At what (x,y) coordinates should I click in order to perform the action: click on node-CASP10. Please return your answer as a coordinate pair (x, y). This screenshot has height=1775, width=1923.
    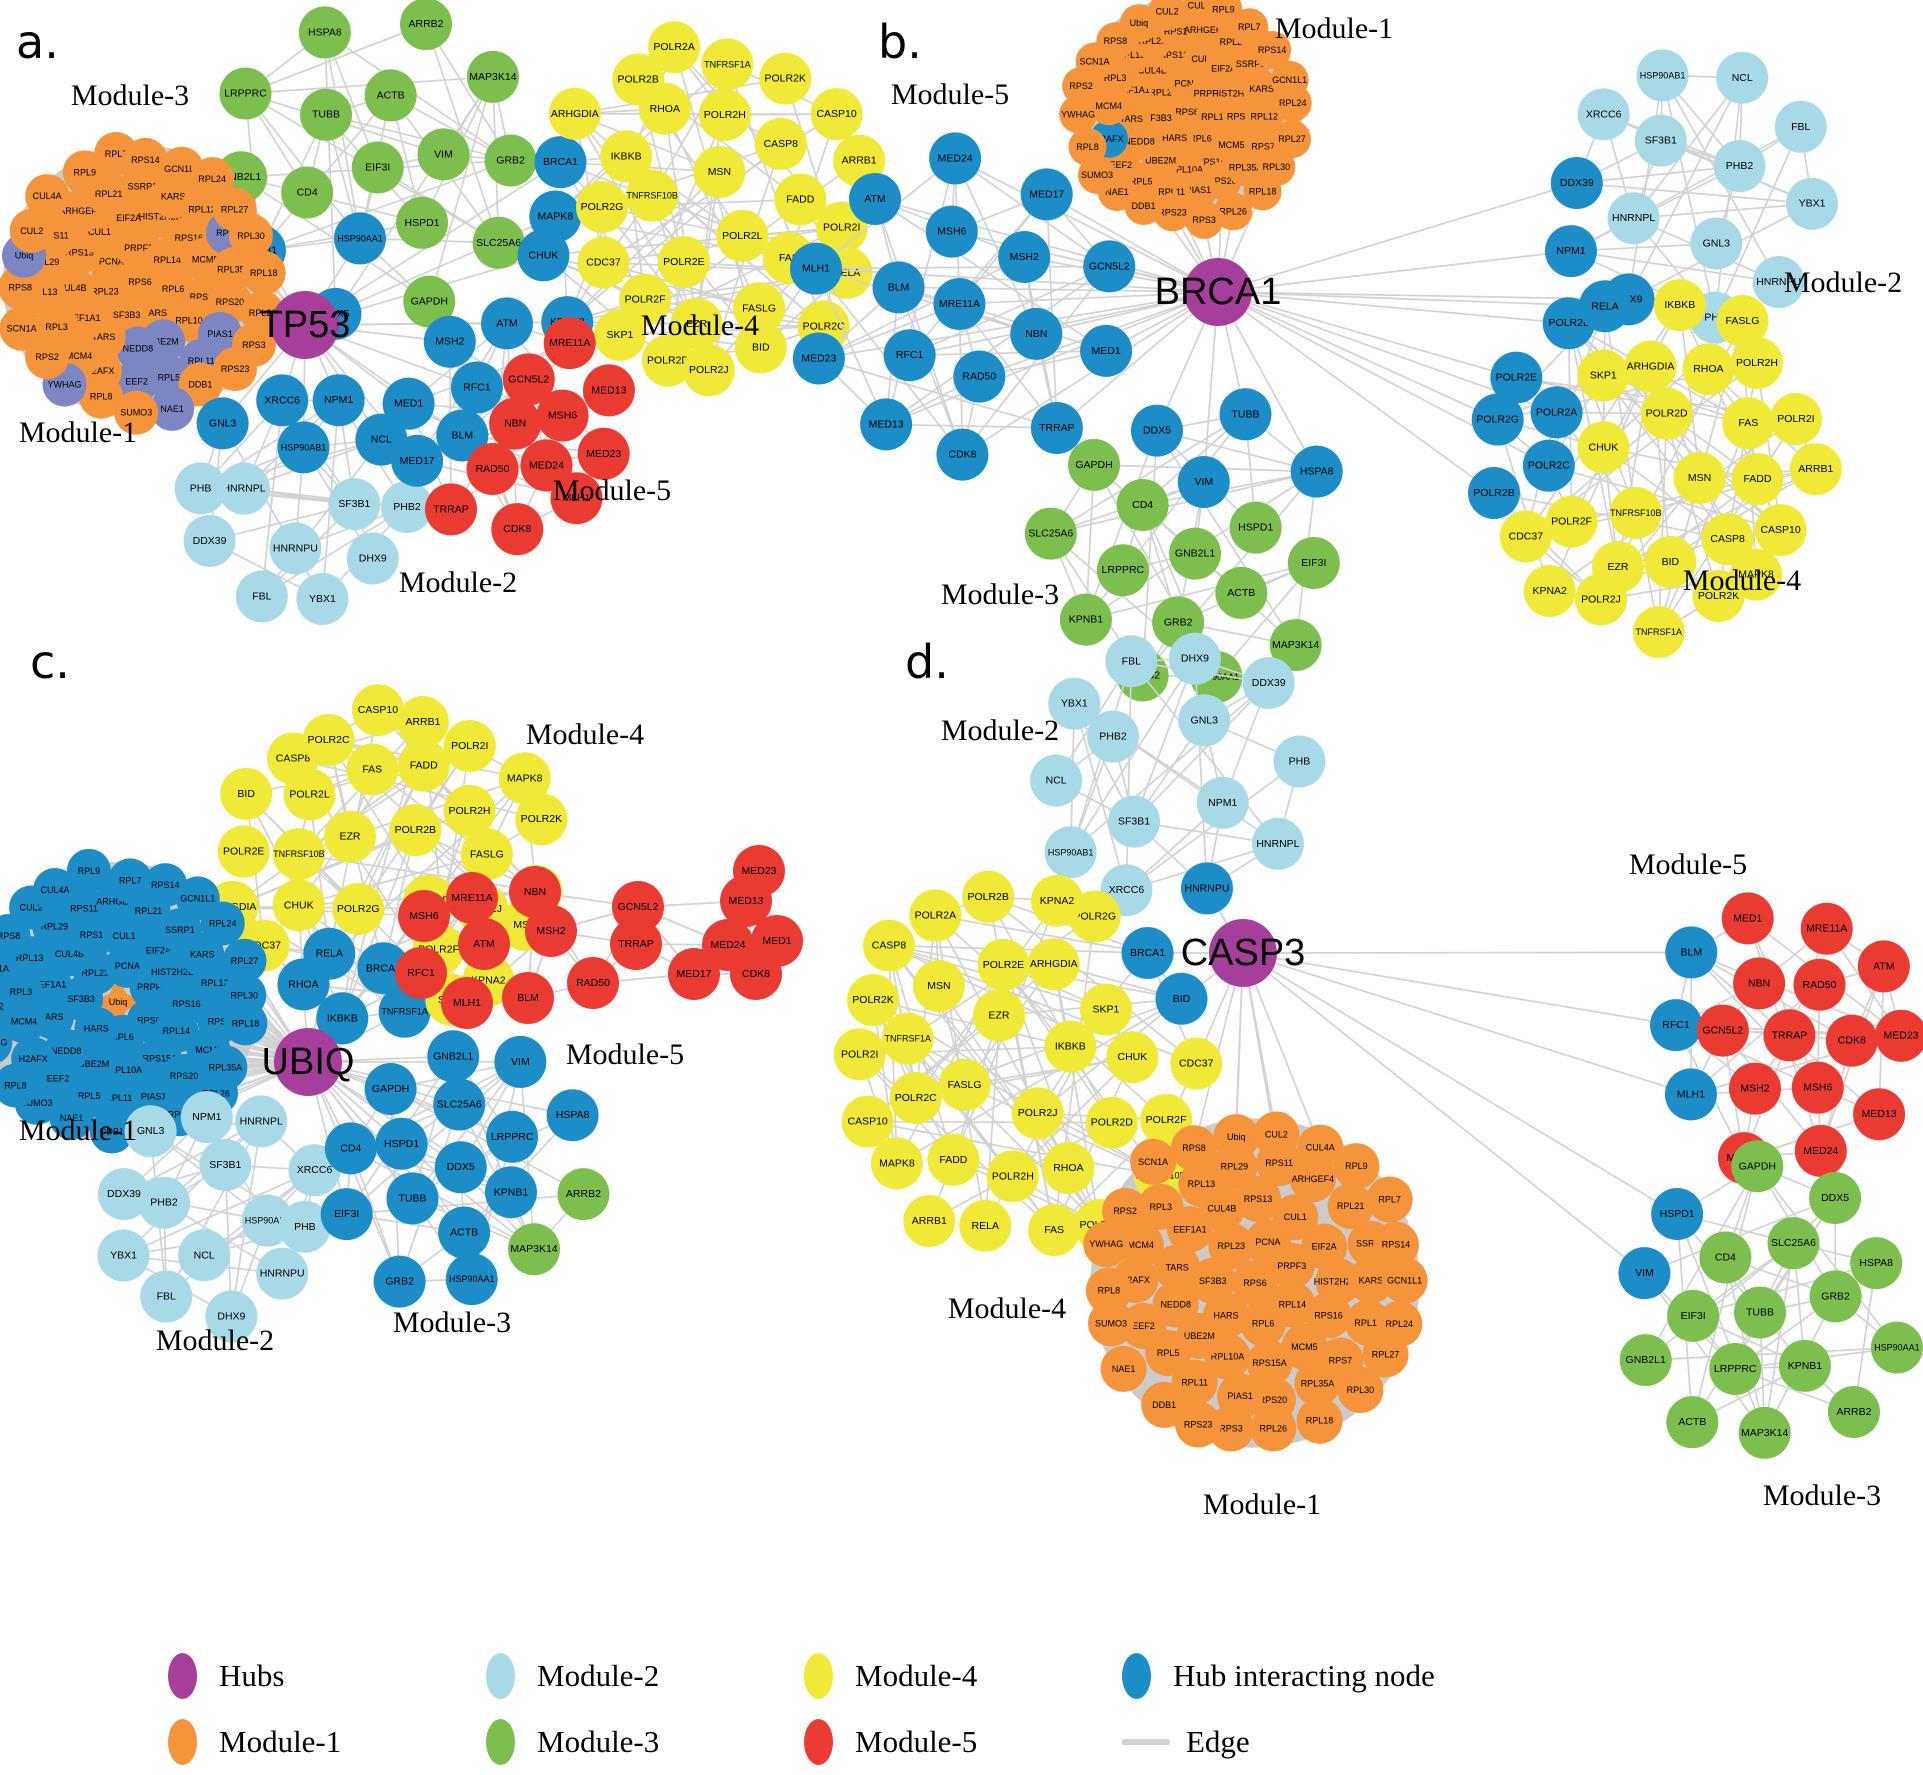
    Looking at the image, I should click on (1780, 530).